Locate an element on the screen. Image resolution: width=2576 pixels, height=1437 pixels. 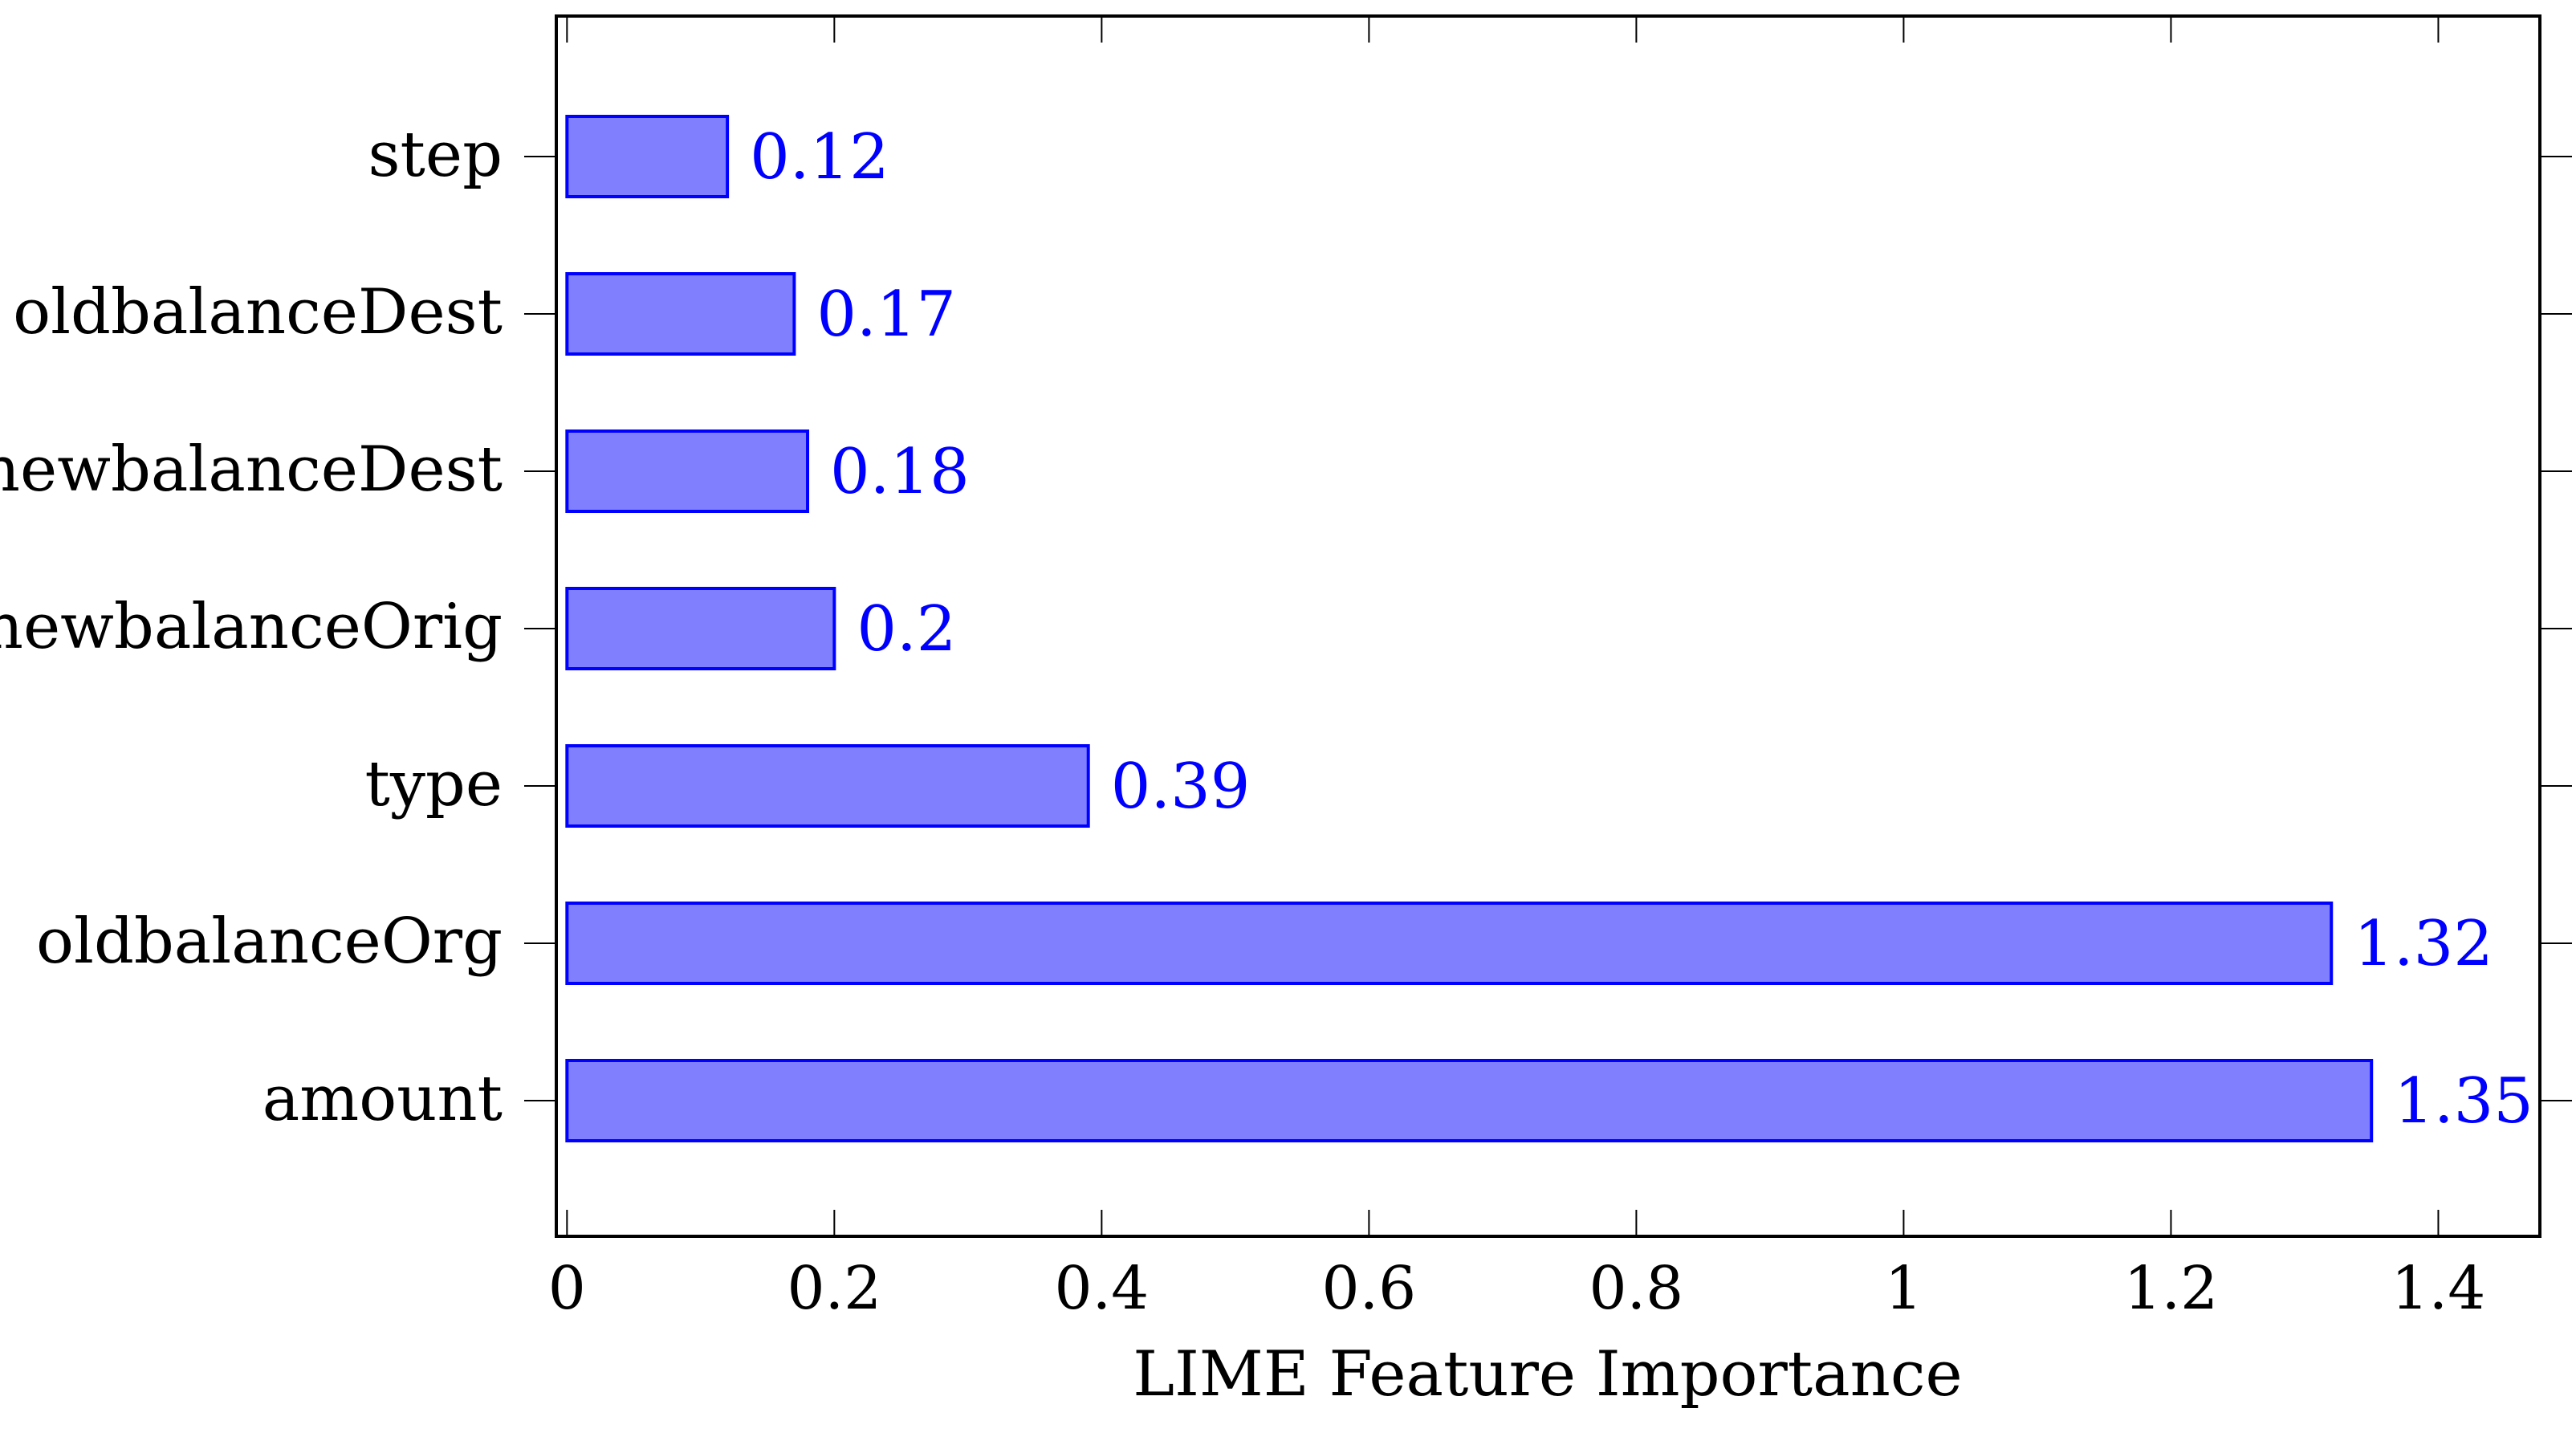
bar-oldbalanceDest is located at coordinates (680, 314).